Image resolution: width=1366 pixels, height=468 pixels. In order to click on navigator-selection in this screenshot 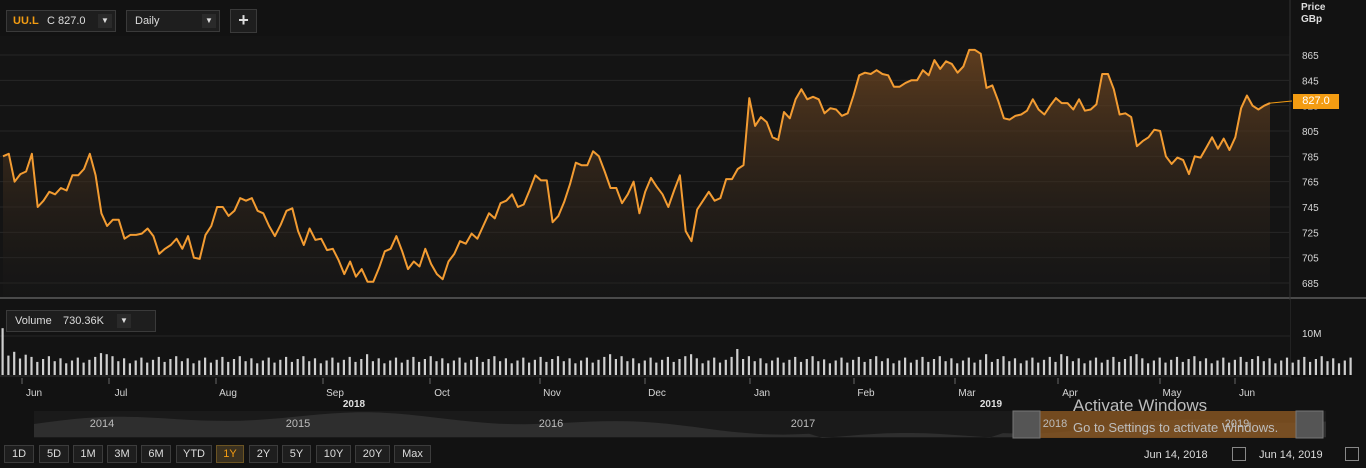, I will do `click(1168, 424)`.